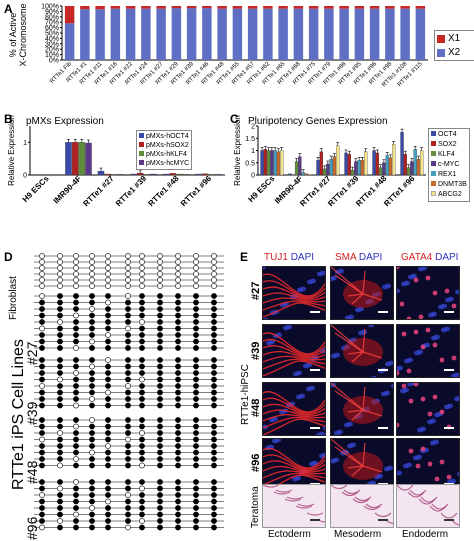 The height and width of the screenshot is (541, 474). What do you see at coordinates (52, 12) in the screenshot?
I see `y-tick-label: 90%` at bounding box center [52, 12].